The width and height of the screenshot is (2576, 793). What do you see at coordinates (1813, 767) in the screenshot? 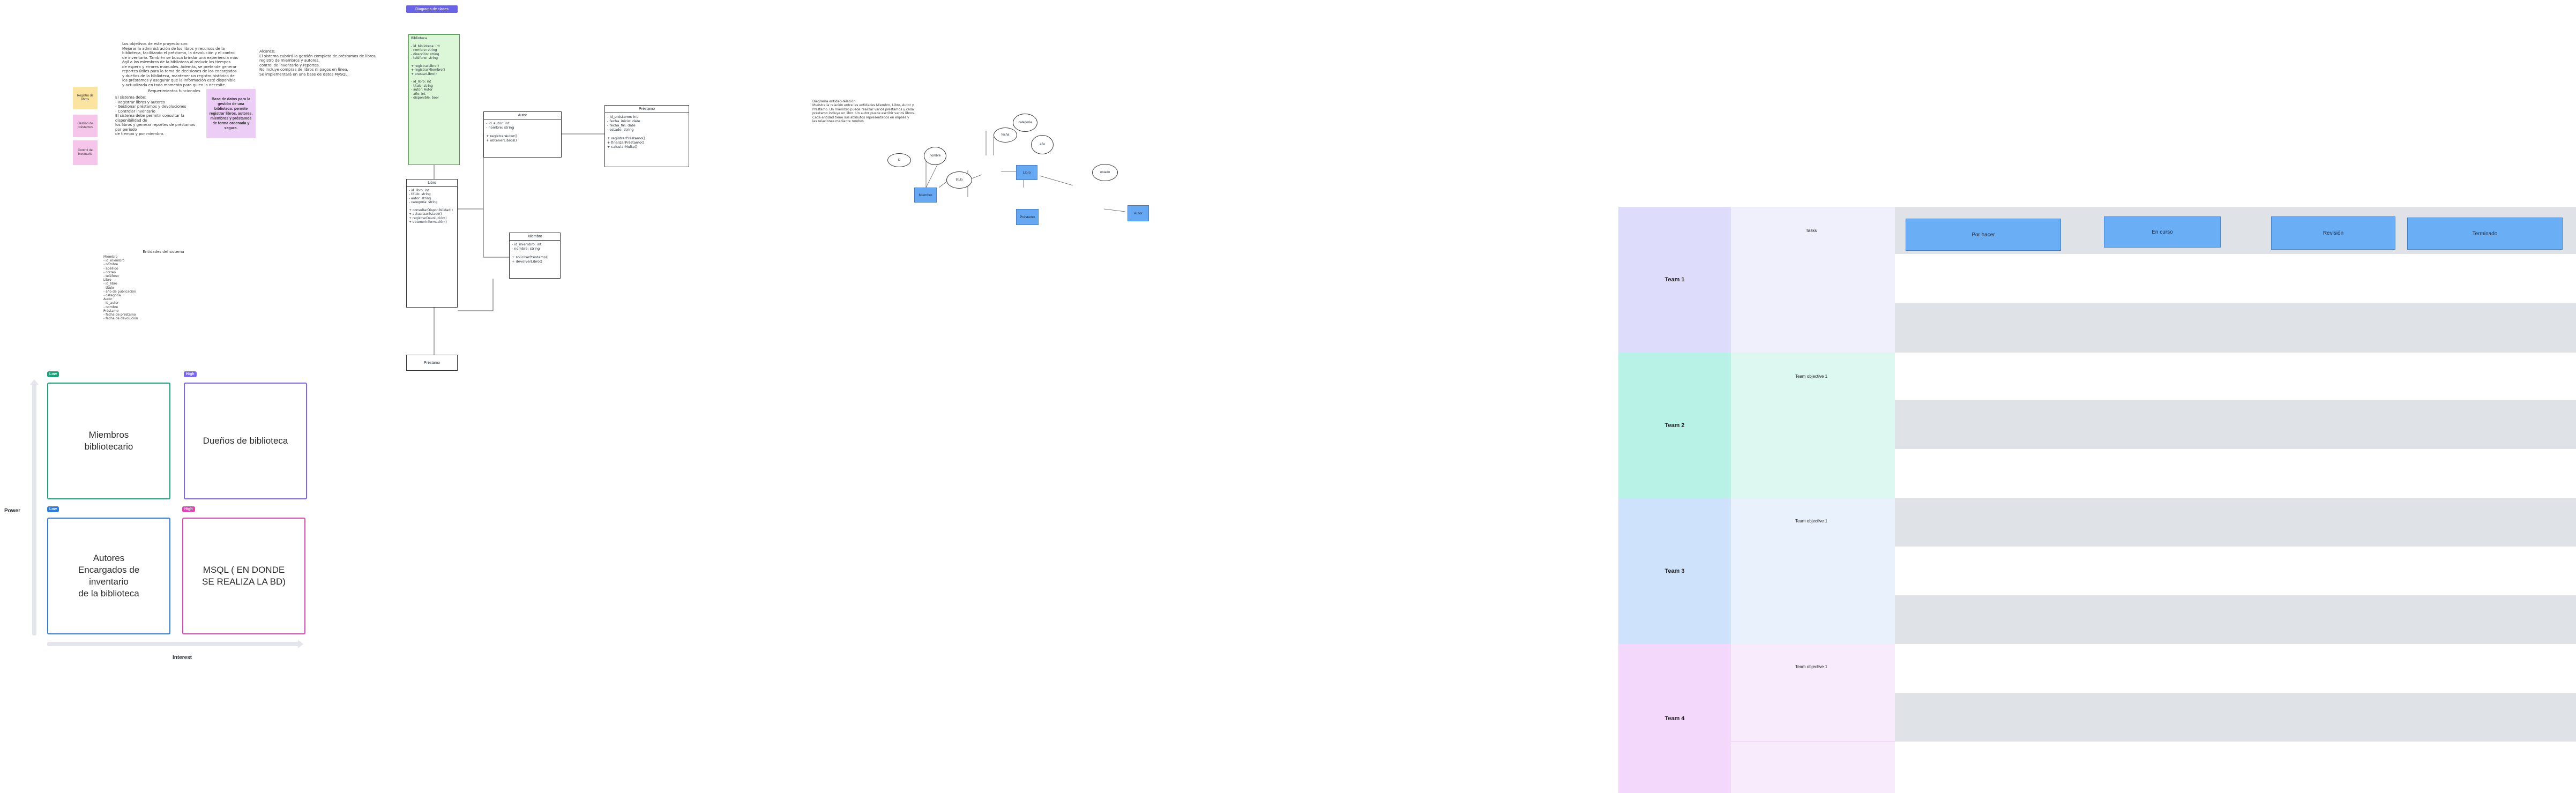
I see `team-4-objective-lane-lower` at bounding box center [1813, 767].